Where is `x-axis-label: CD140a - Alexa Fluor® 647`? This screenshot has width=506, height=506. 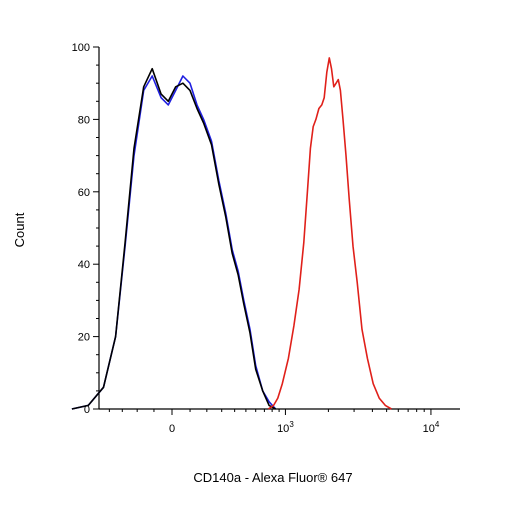
x-axis-label: CD140a - Alexa Fluor® 647 is located at coordinates (272, 477).